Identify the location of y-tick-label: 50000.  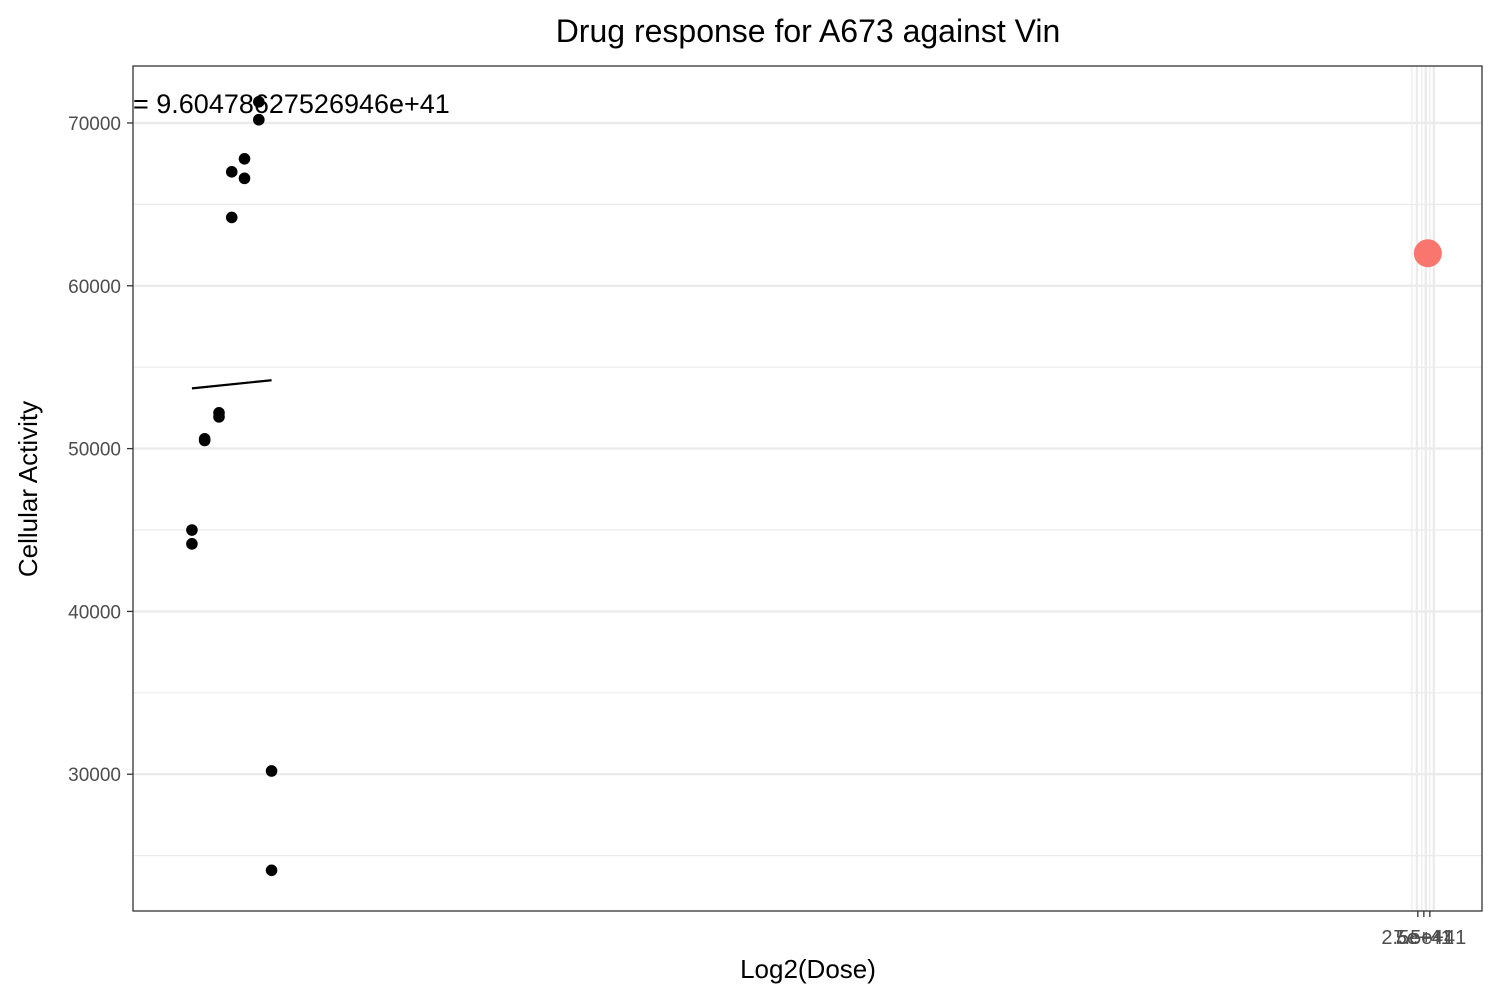
(94, 450).